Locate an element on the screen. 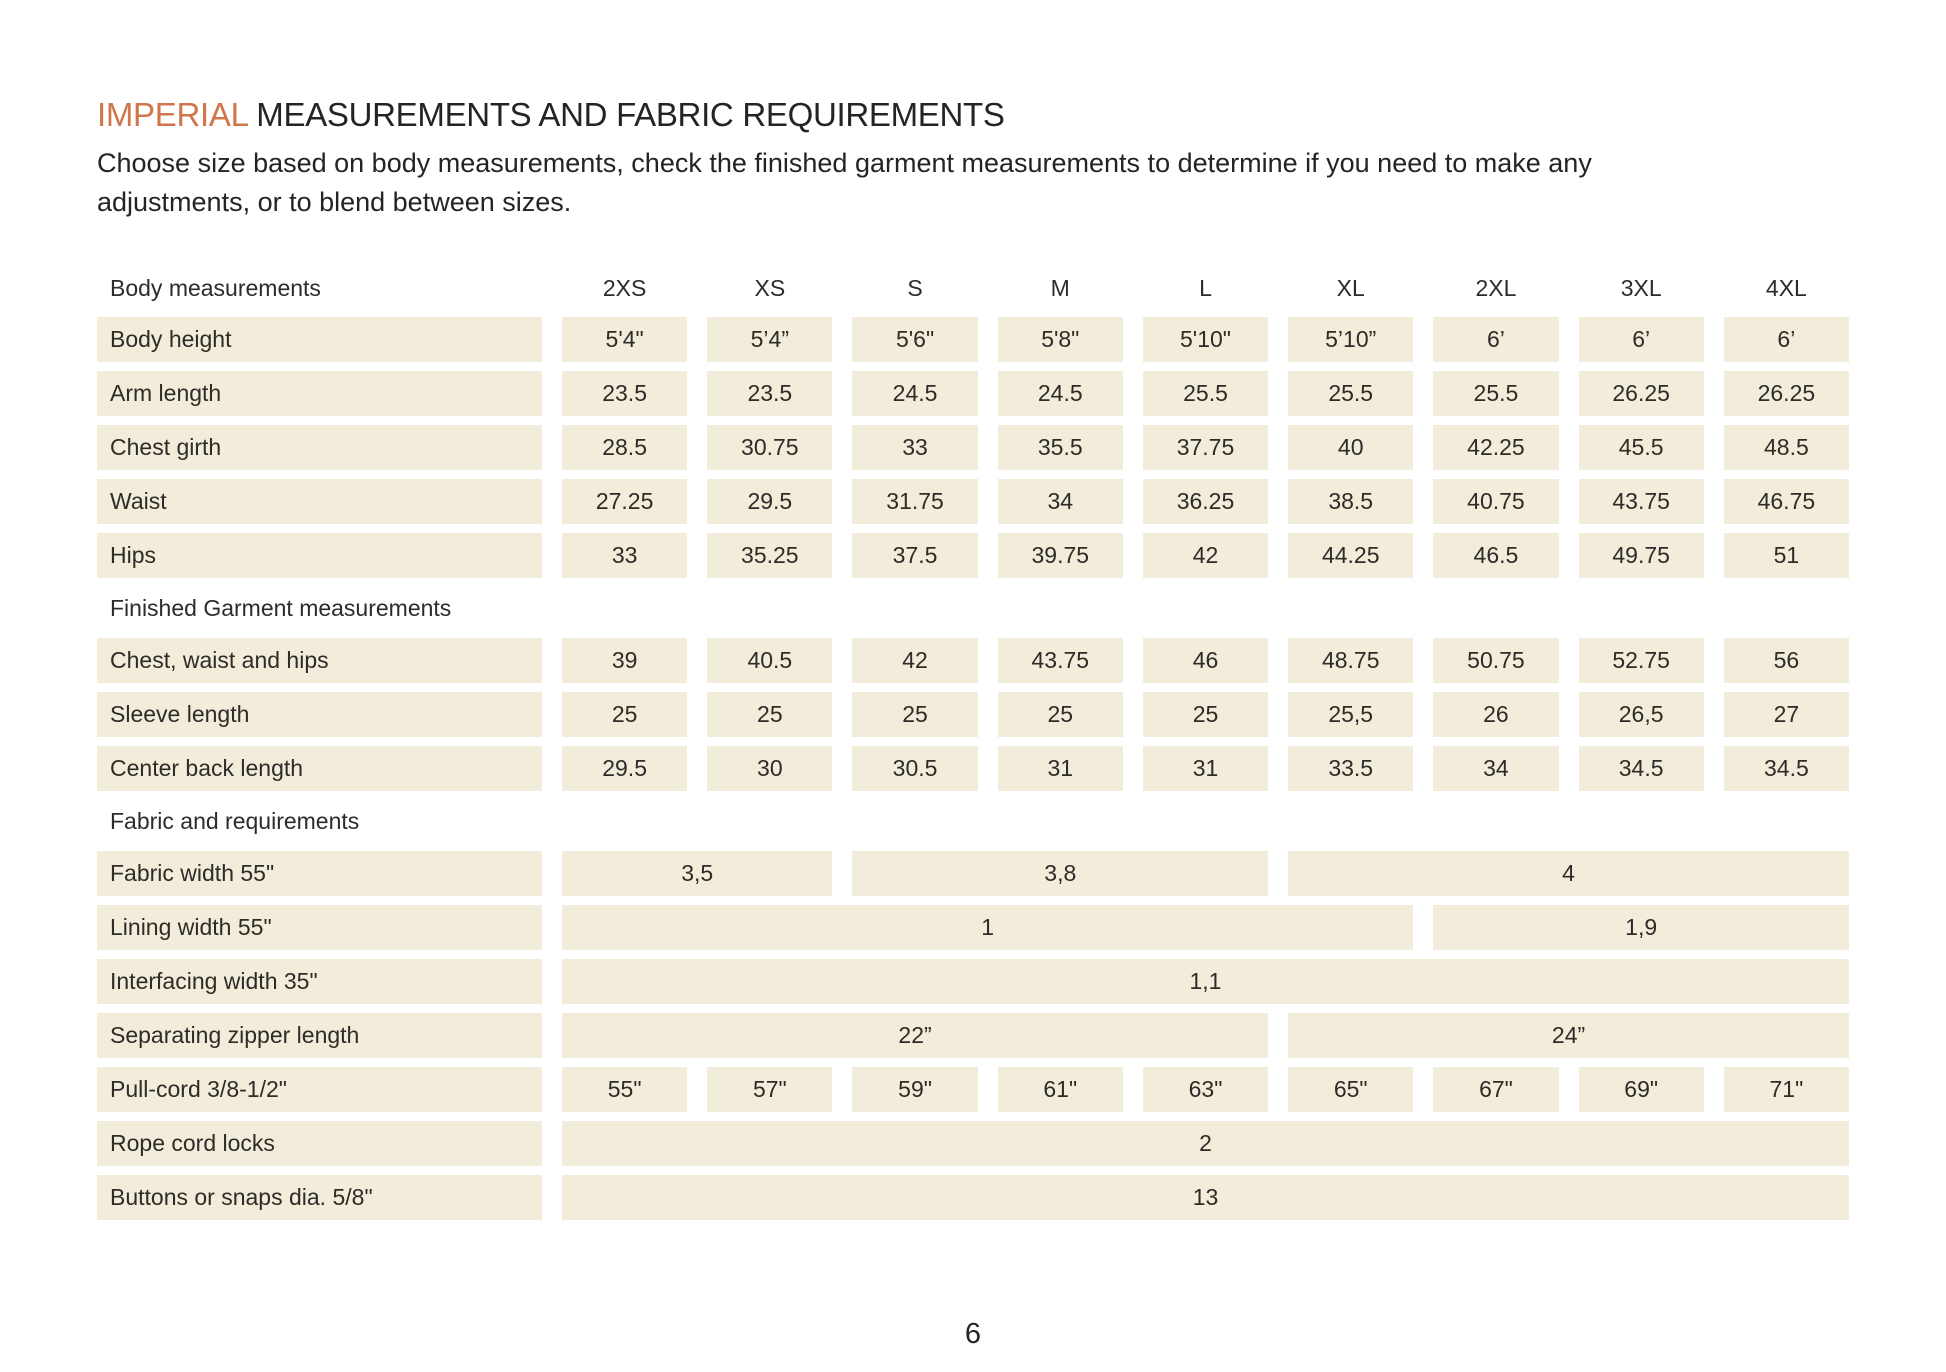 This screenshot has width=1946, height=1372. table-cell: 27.25 is located at coordinates (625, 501).